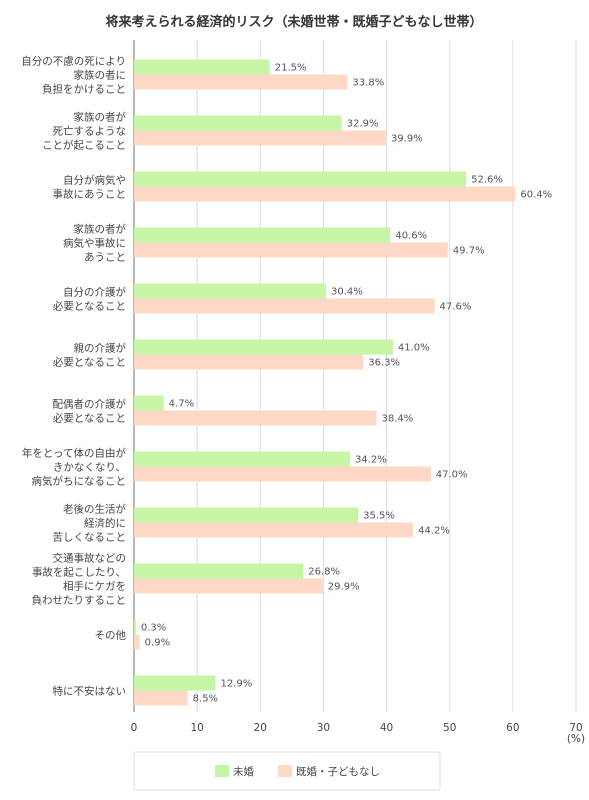 This screenshot has height=800, width=589. Describe the element at coordinates (363, 124) in the screenshot. I see `data-label: 32.9%` at that location.